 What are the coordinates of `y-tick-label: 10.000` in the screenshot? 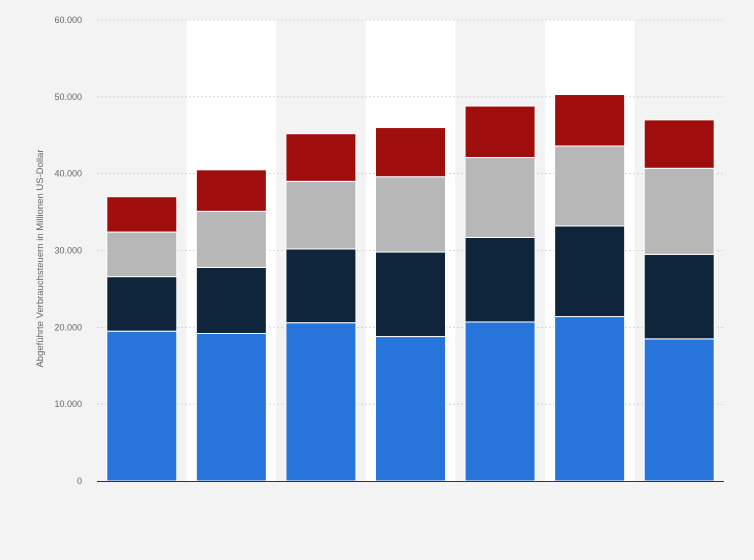 It's located at (68, 404).